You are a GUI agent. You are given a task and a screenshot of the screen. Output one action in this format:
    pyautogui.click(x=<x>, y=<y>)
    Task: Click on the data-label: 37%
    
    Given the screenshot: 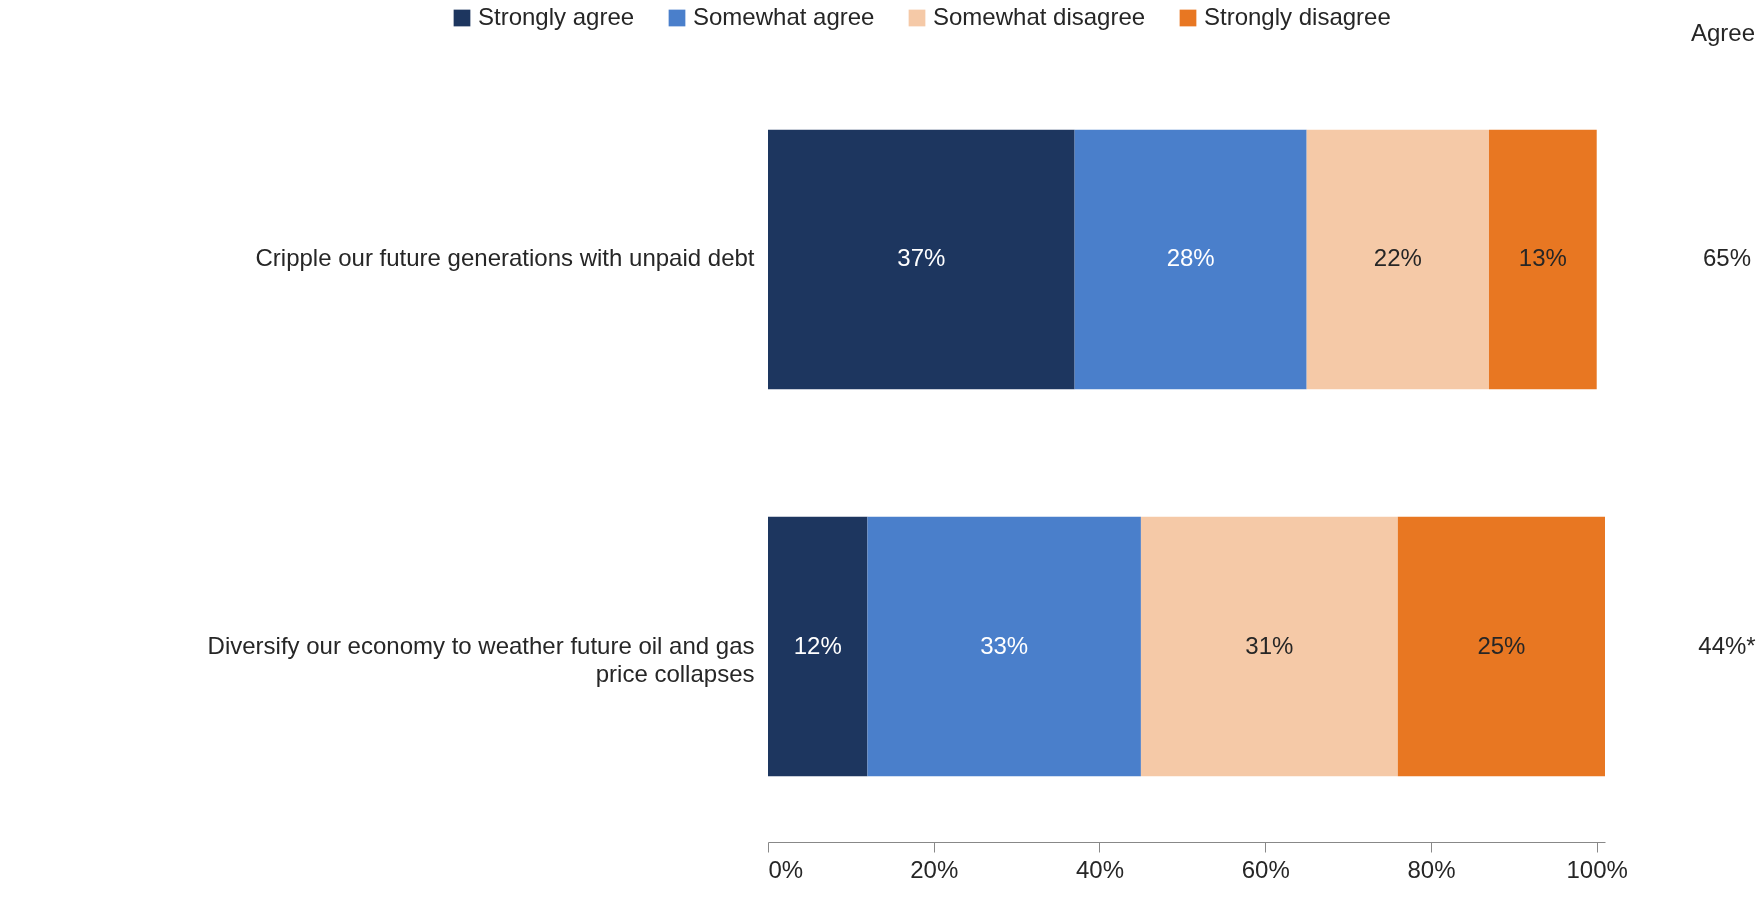 What is the action you would take?
    pyautogui.click(x=921, y=258)
    